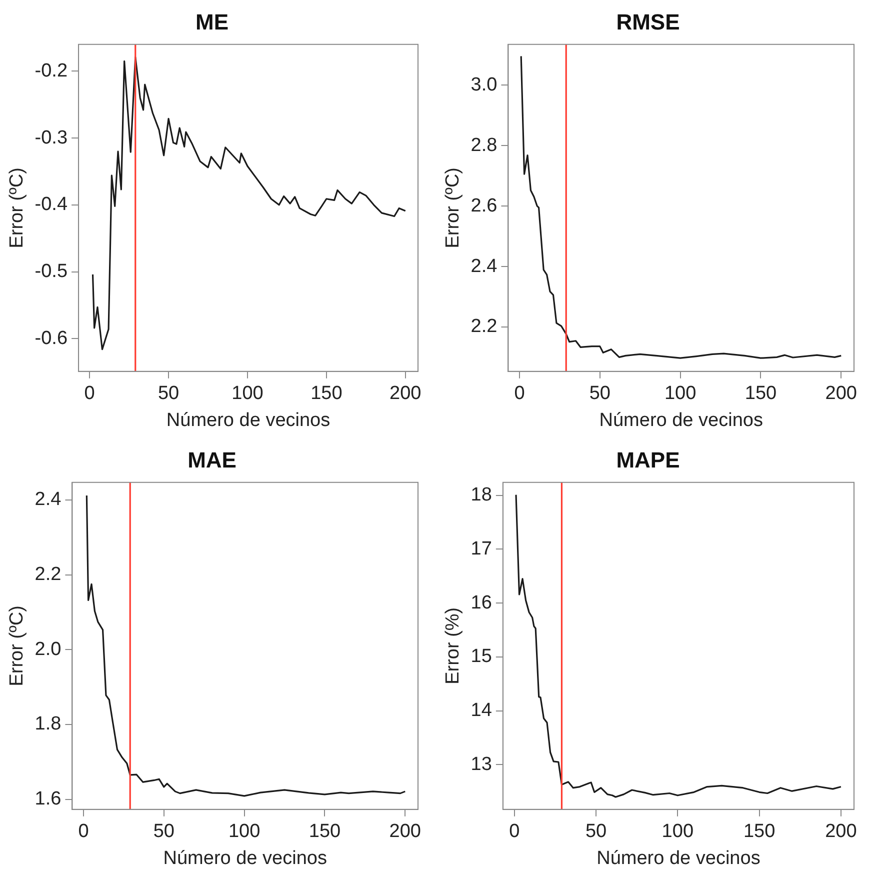  Describe the element at coordinates (48, 724) in the screenshot. I see `y-tick-label: 1.8` at that location.